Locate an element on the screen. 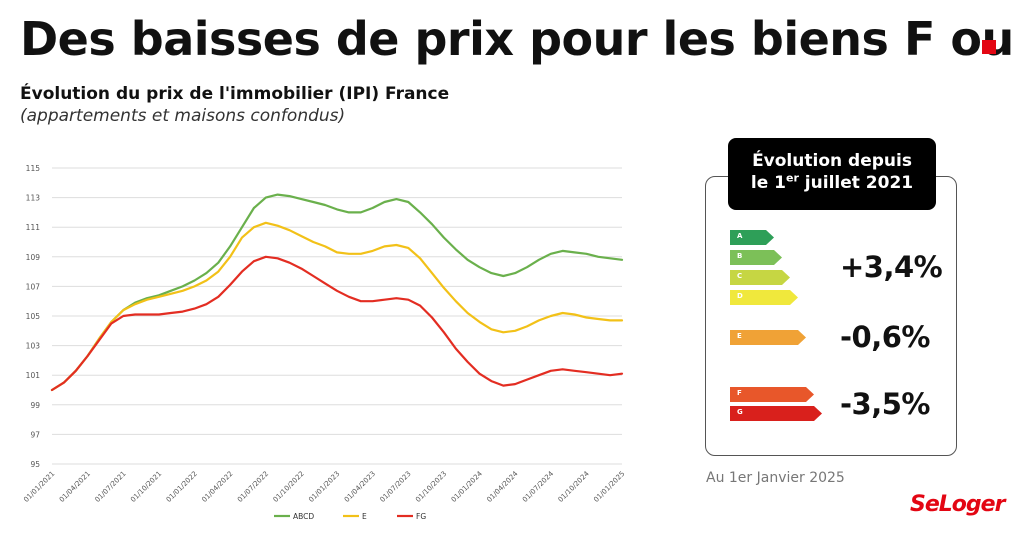 This screenshot has width=1024, height=554. energy-letter: D is located at coordinates (740, 296).